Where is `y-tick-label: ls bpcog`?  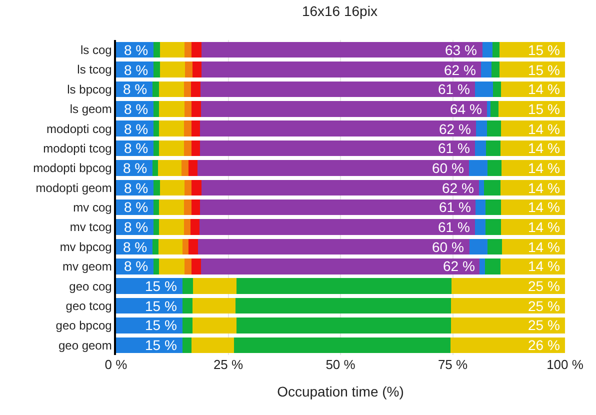
y-tick-label: ls bpcog is located at coordinates (89, 89).